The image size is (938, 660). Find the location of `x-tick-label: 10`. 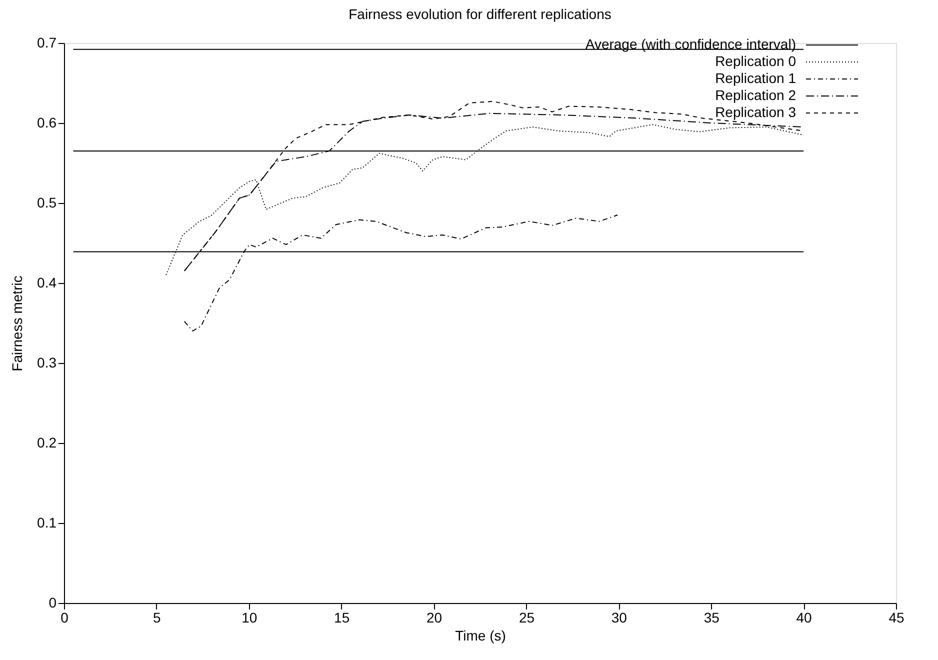

x-tick-label: 10 is located at coordinates (250, 618).